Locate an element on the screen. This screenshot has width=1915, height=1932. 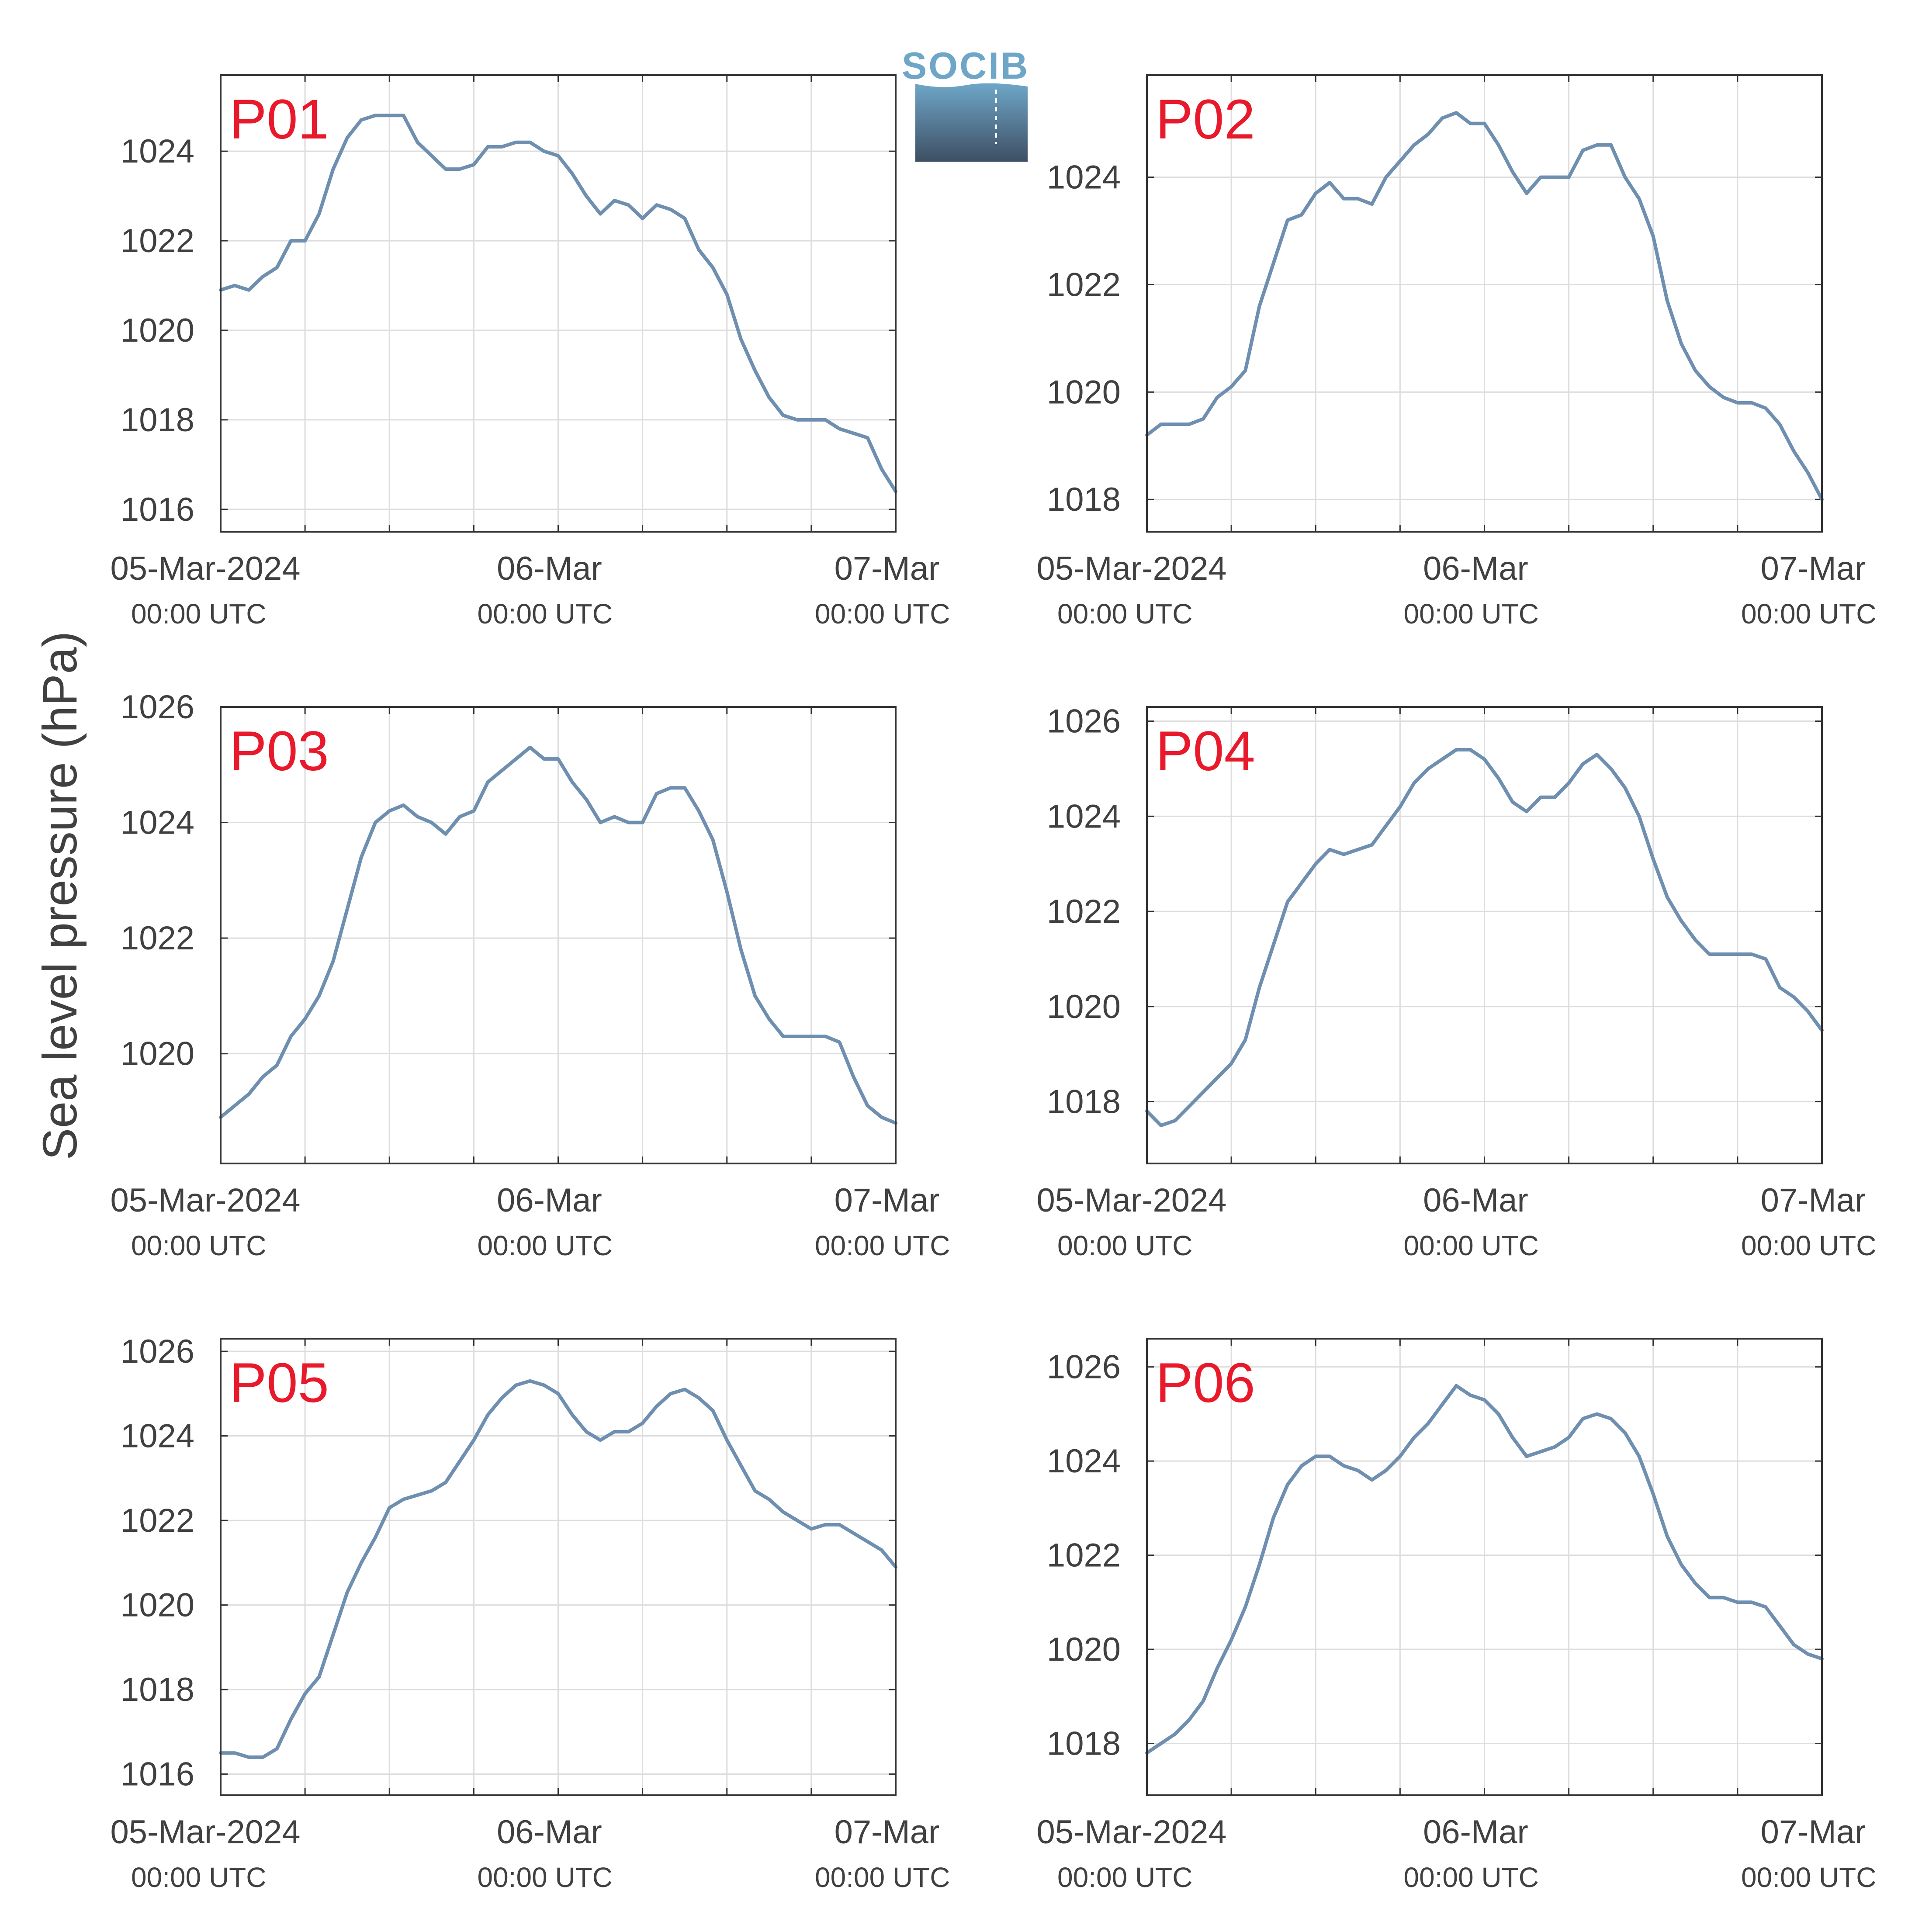
socib-logo: SOCIB is located at coordinates (966, 103).